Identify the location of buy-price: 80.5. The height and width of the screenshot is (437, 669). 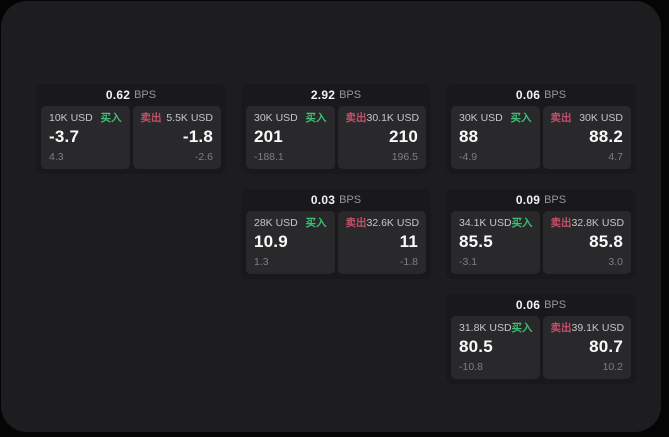
(476, 346).